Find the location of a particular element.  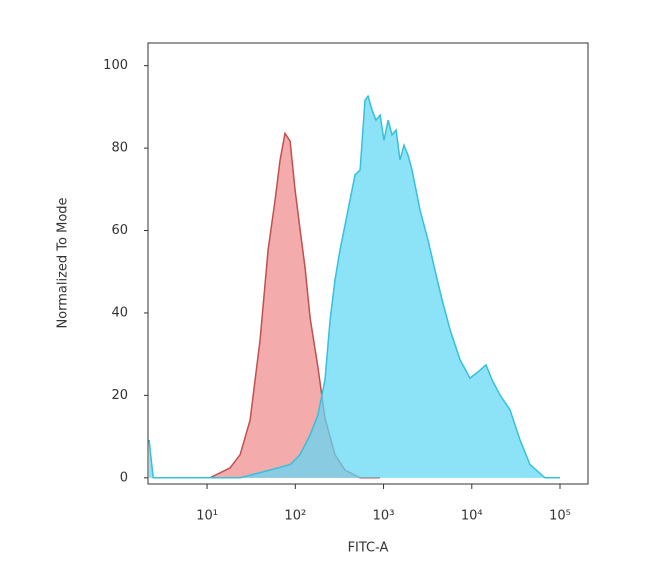

y-tick-label: 0 is located at coordinates (124, 477).